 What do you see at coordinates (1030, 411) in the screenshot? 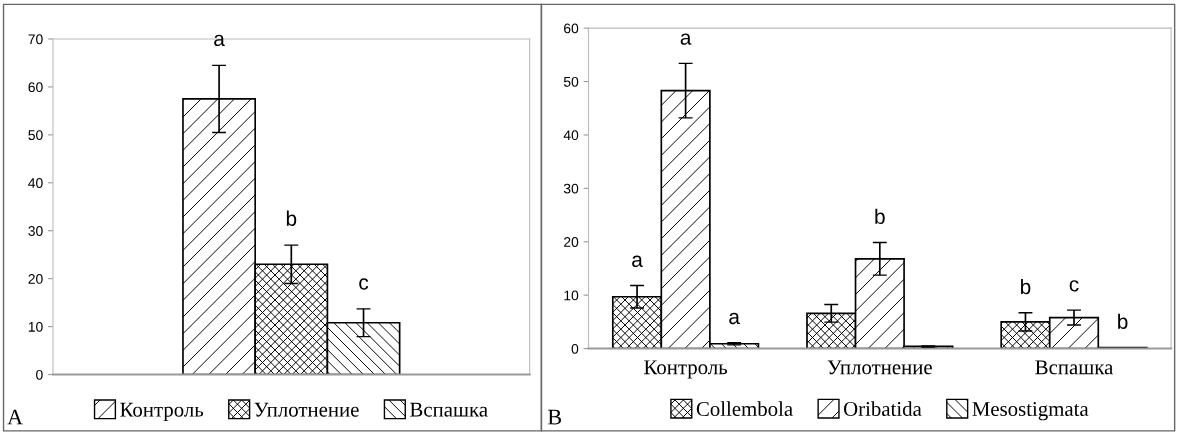
I see `legend-label: Mesostigmata` at bounding box center [1030, 411].